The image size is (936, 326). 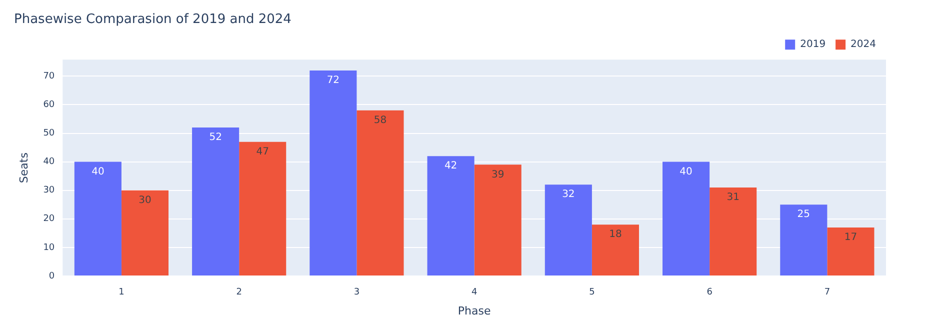 What do you see at coordinates (709, 293) in the screenshot?
I see `x-tick-label: 6` at bounding box center [709, 293].